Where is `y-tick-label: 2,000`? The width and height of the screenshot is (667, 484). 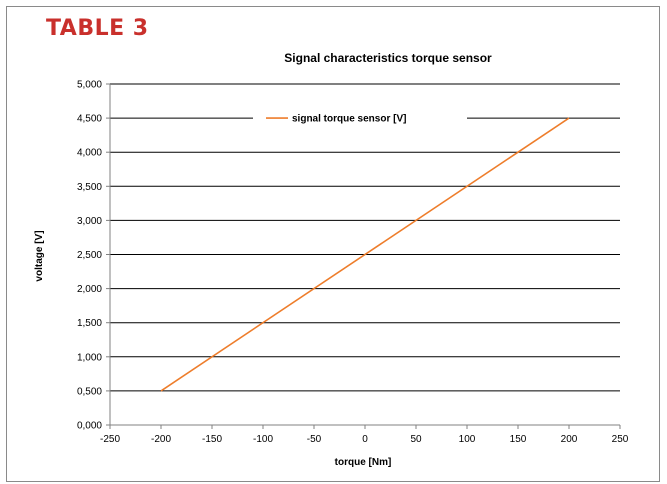
y-tick-label: 2,000 is located at coordinates (89, 289).